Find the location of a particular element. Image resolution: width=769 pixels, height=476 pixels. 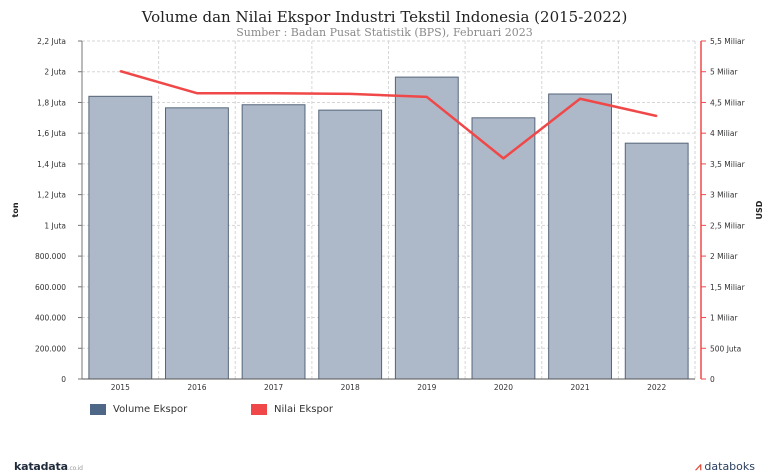

databoks-logo: ⩘ databoks is located at coordinates (725, 467).